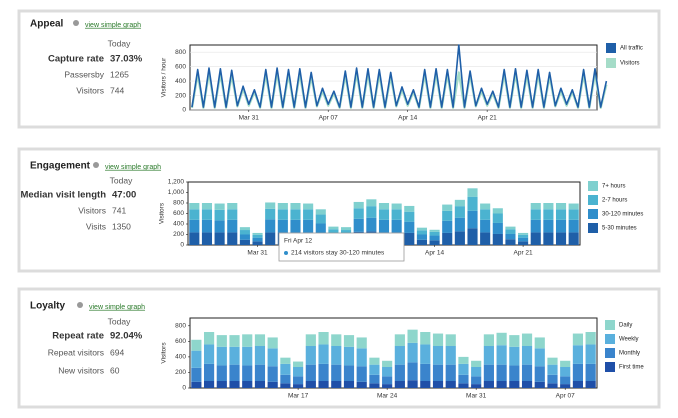 The width and height of the screenshot is (678, 418). Describe the element at coordinates (286, 253) in the screenshot. I see `tooltip-dot` at that location.